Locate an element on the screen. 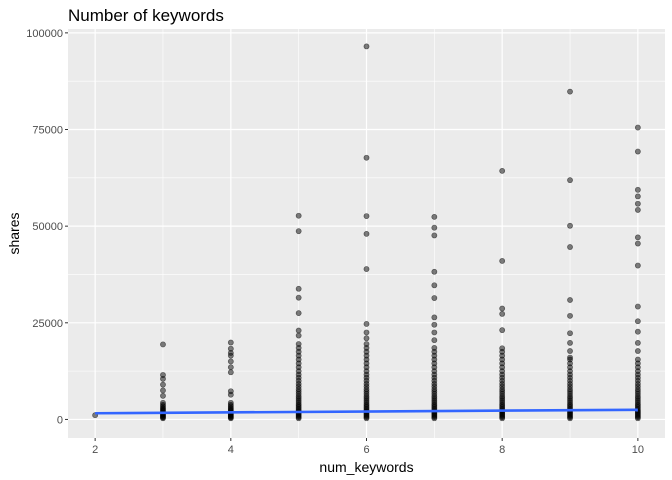  y-tick-label: 50000 is located at coordinates (47, 227).